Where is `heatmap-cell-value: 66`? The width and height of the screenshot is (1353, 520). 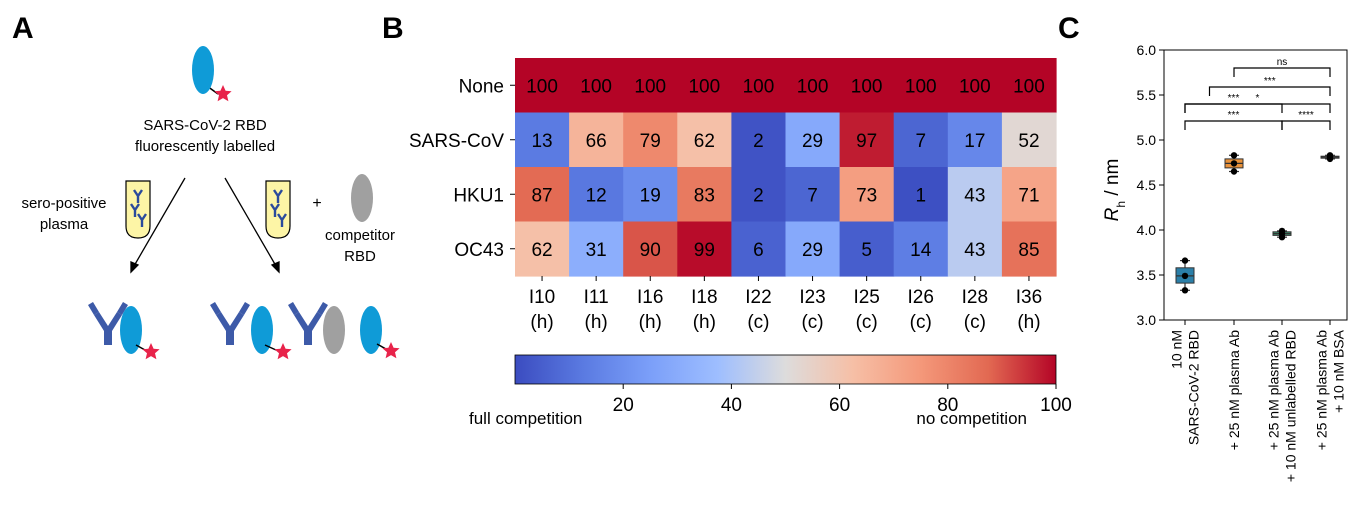
heatmap-cell-value: 66 is located at coordinates (596, 141).